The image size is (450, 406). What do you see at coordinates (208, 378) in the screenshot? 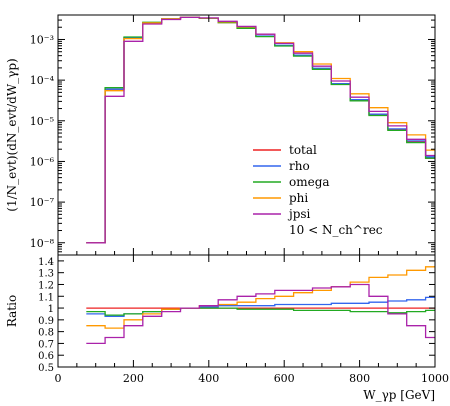
I see `x-tick-label: 400` at bounding box center [208, 378].